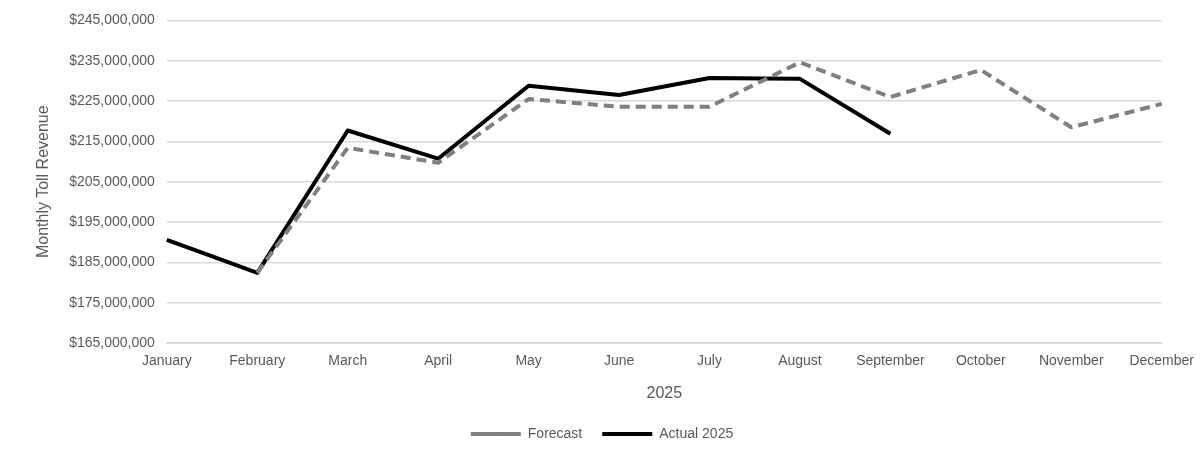 The width and height of the screenshot is (1204, 461). I want to click on legend-label: Forecast, so click(555, 432).